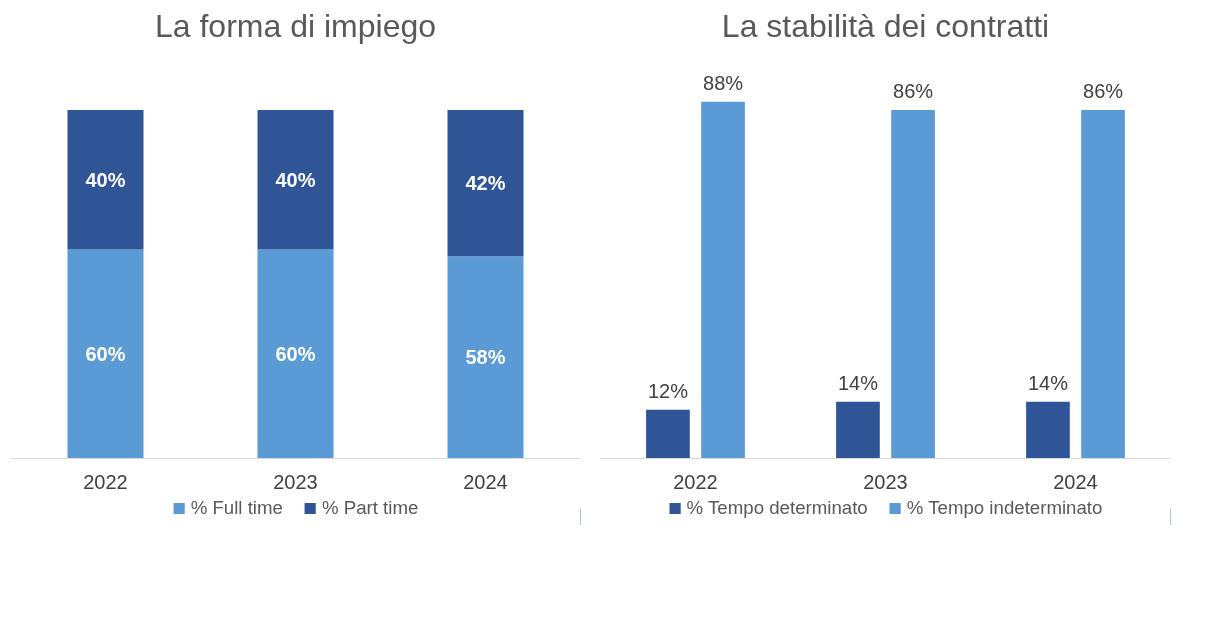 The height and width of the screenshot is (621, 1217). I want to click on legend-label: % Tempo determinato, so click(777, 508).